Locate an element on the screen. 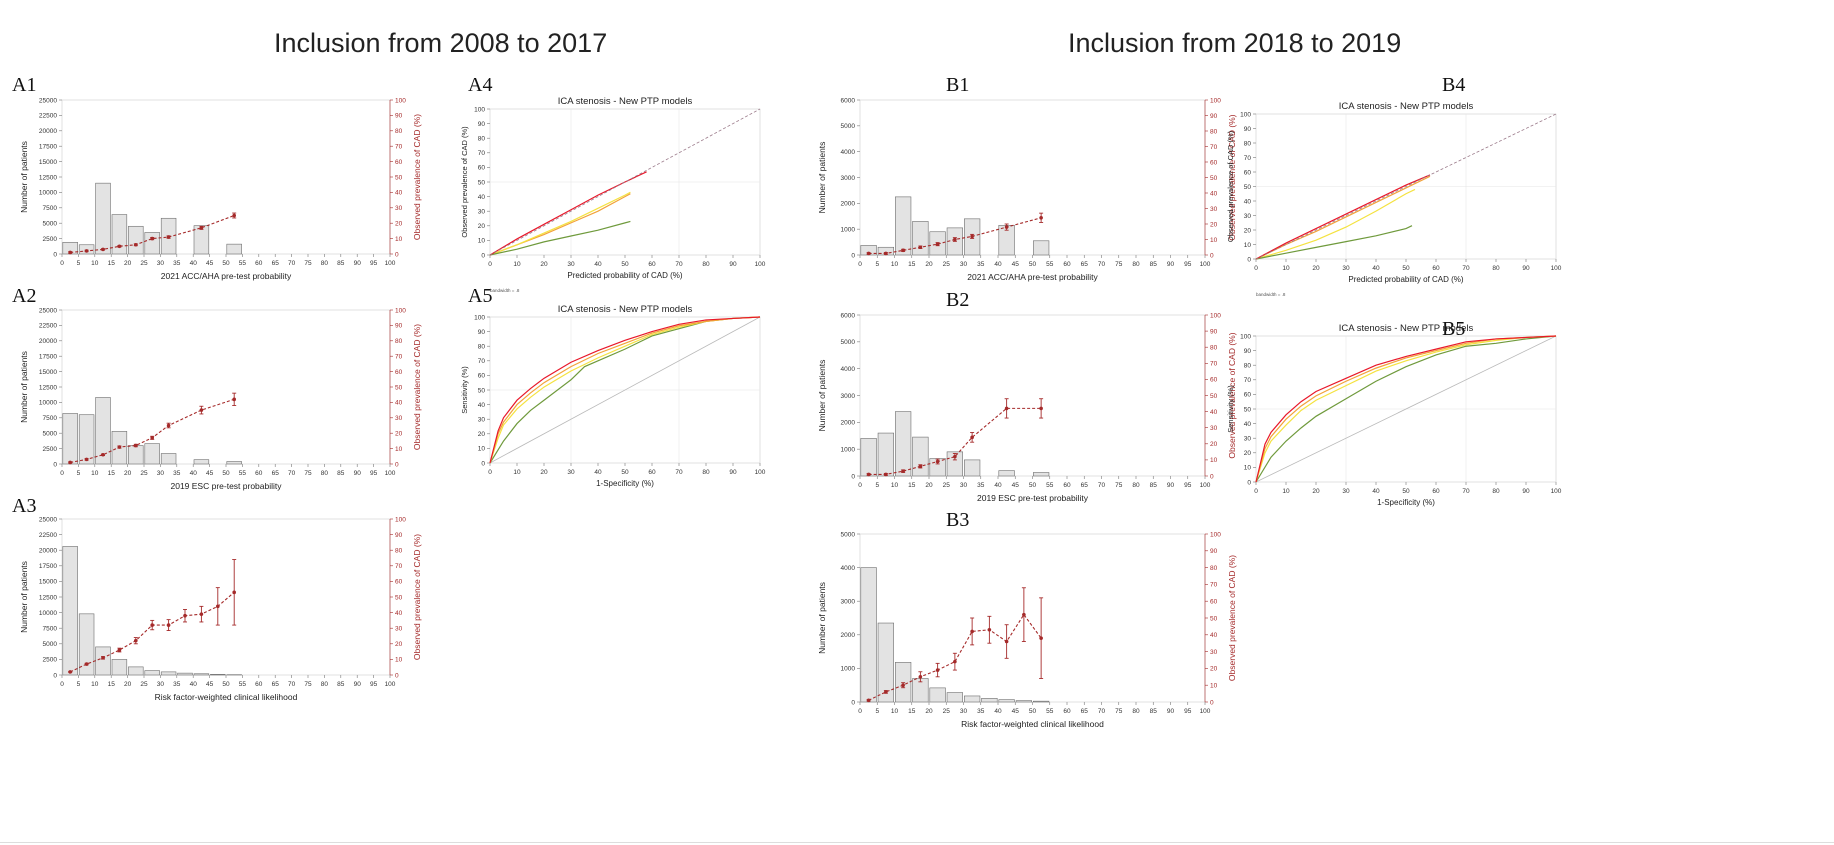 This screenshot has width=1834, height=845. series-line-red is located at coordinates (1343, 217).